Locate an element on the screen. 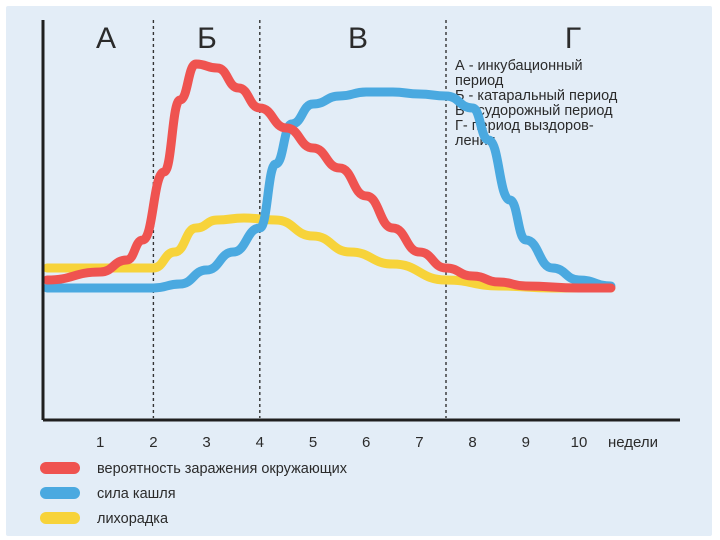 Image resolution: width=720 pixels, height=540 pixels. x-tick-labels: 1 2 3 4 5 6 7 8 9 10 is located at coordinates (341, 442).